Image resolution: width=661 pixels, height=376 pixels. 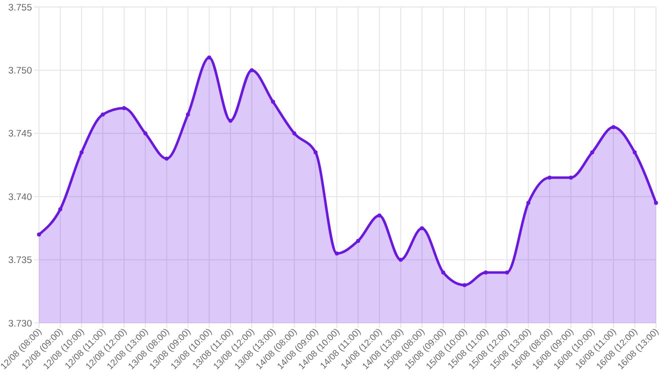 What do you see at coordinates (20, 324) in the screenshot?
I see `y-tick-label: 3.730` at bounding box center [20, 324].